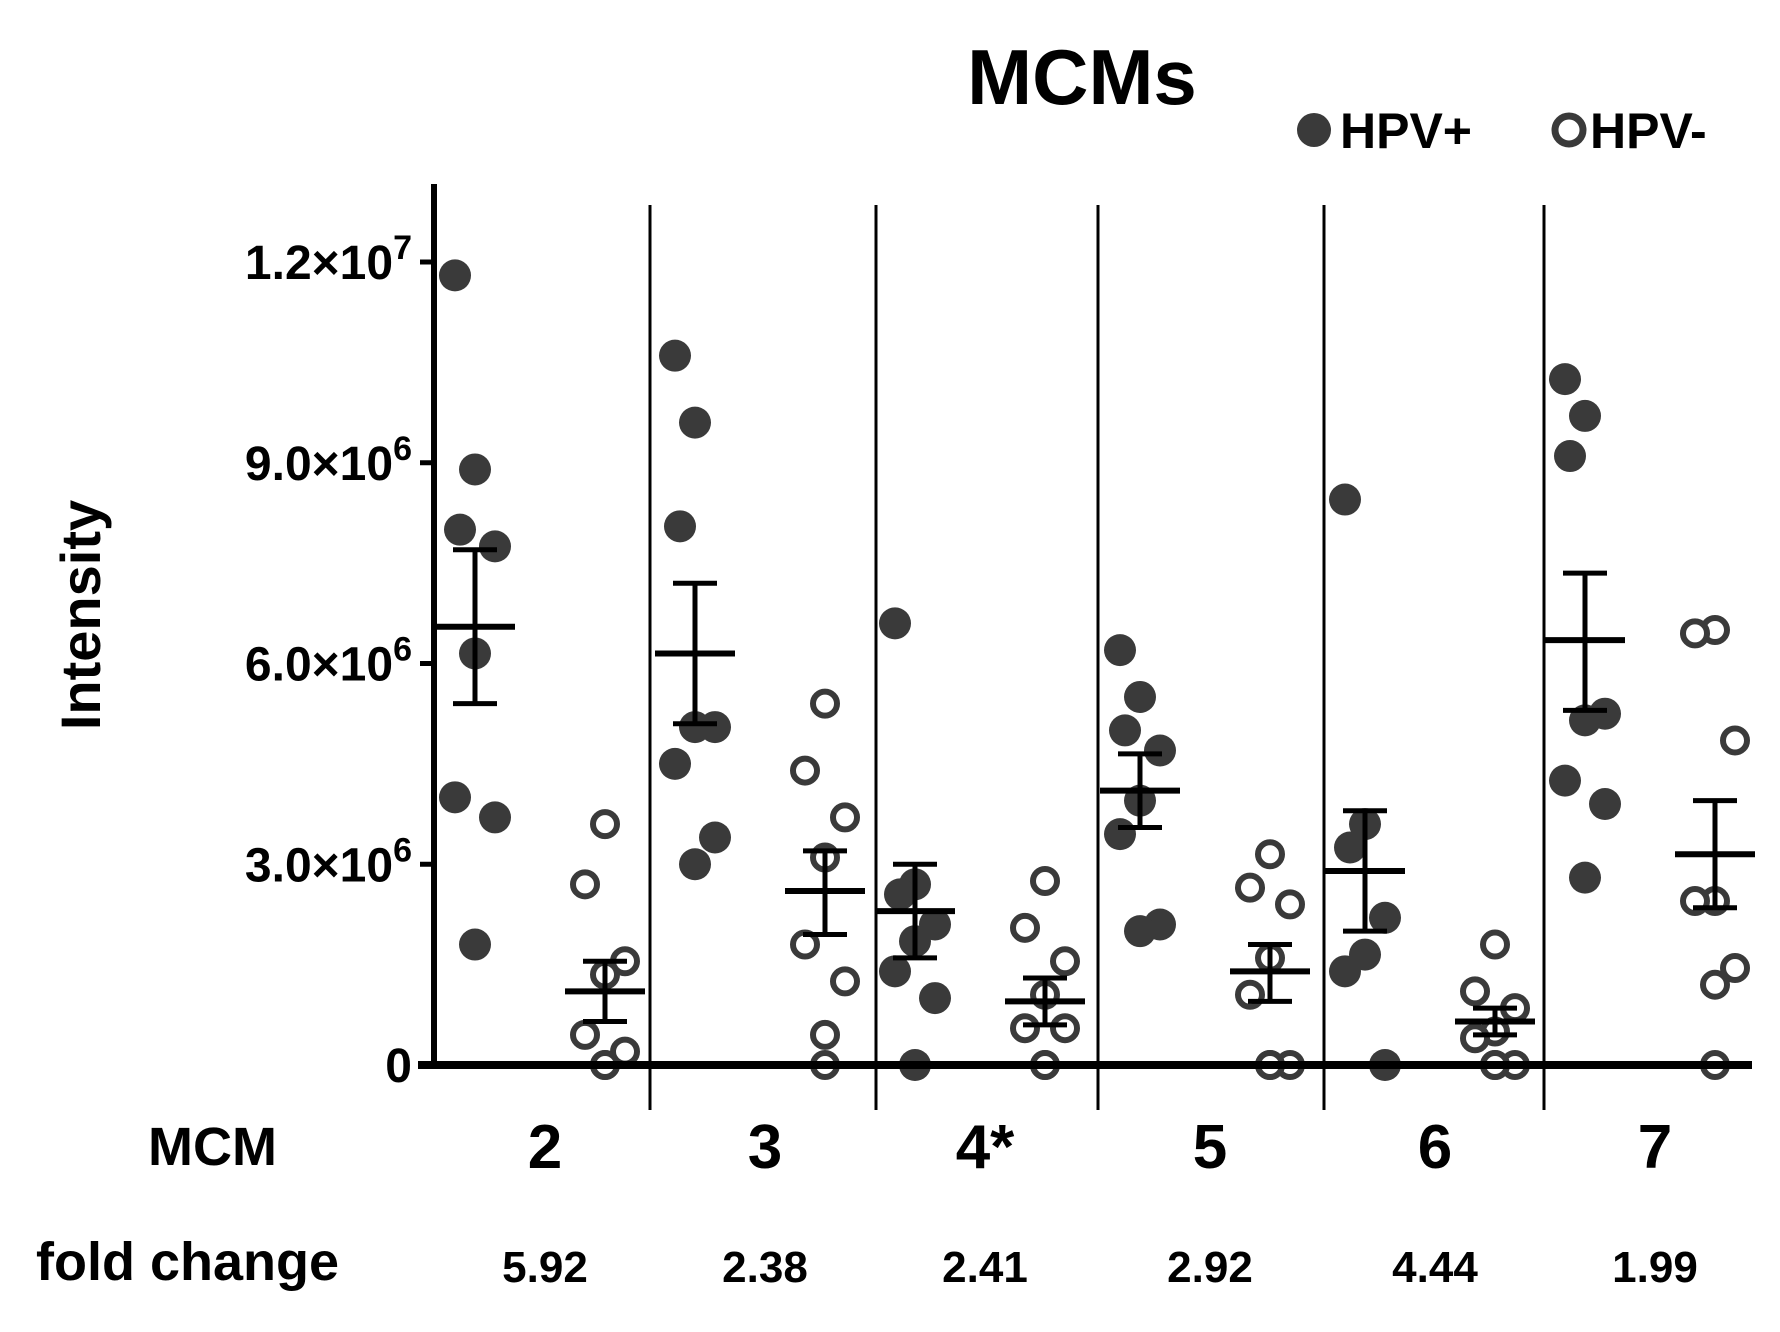 Image resolution: width=1780 pixels, height=1332 pixels. Describe the element at coordinates (1435, 1147) in the screenshot. I see `category-label: 6` at that location.